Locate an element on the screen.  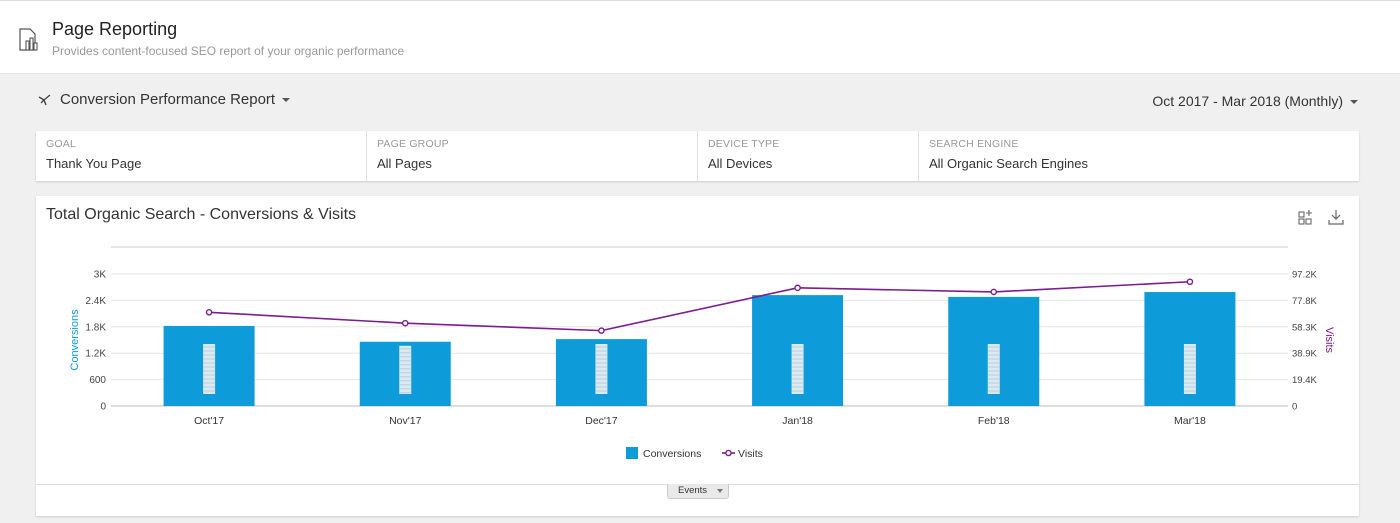
filter-goal: GOAL Thank You Page is located at coordinates (201, 156).